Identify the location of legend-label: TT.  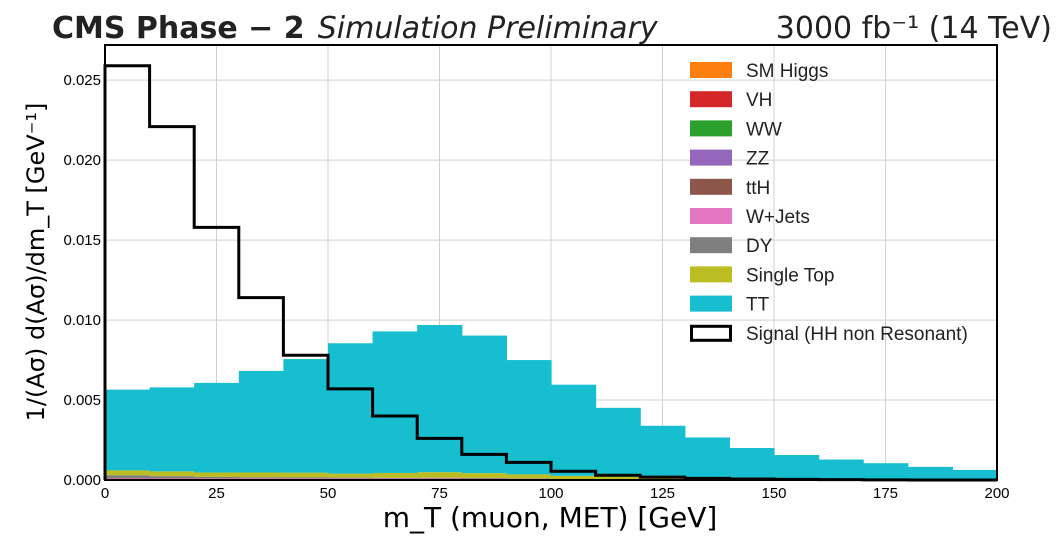
(758, 305).